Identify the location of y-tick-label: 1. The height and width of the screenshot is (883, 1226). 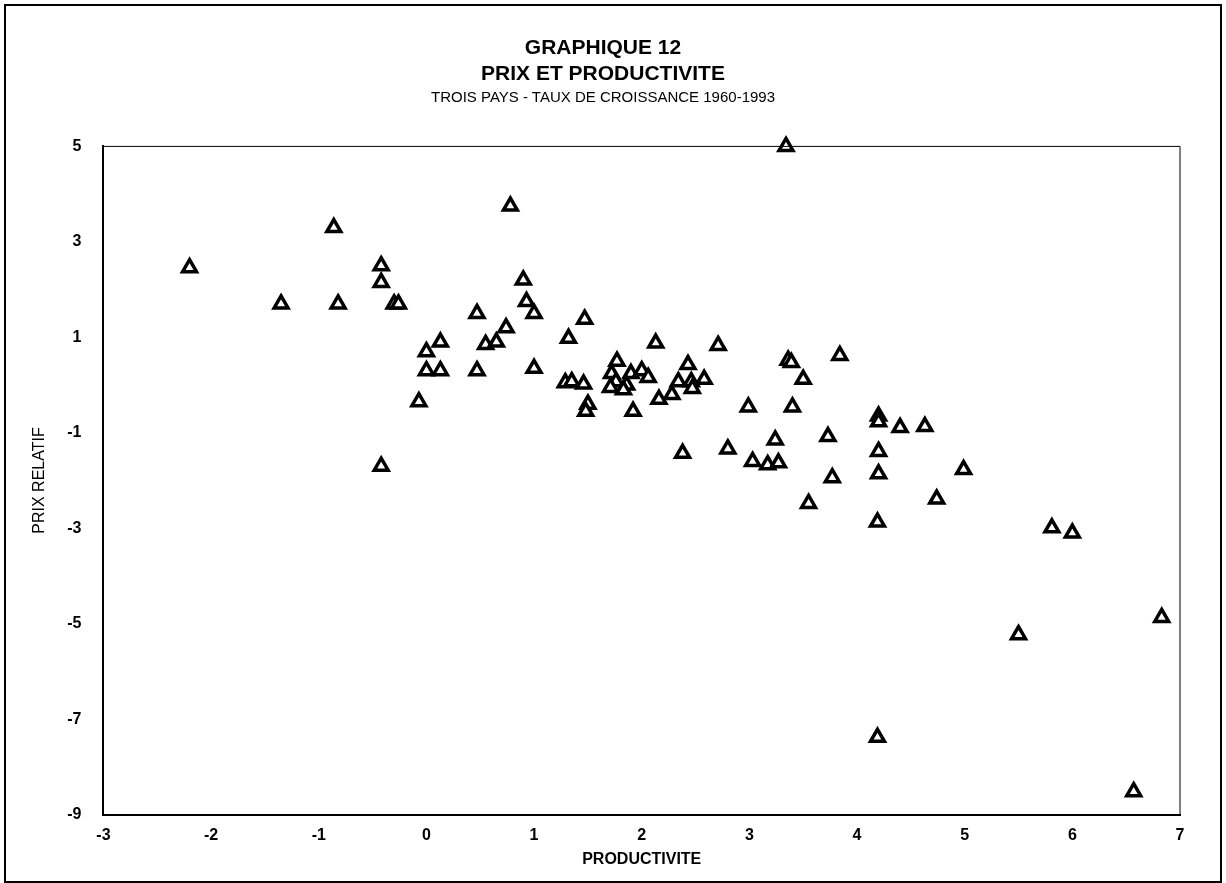
(77, 336).